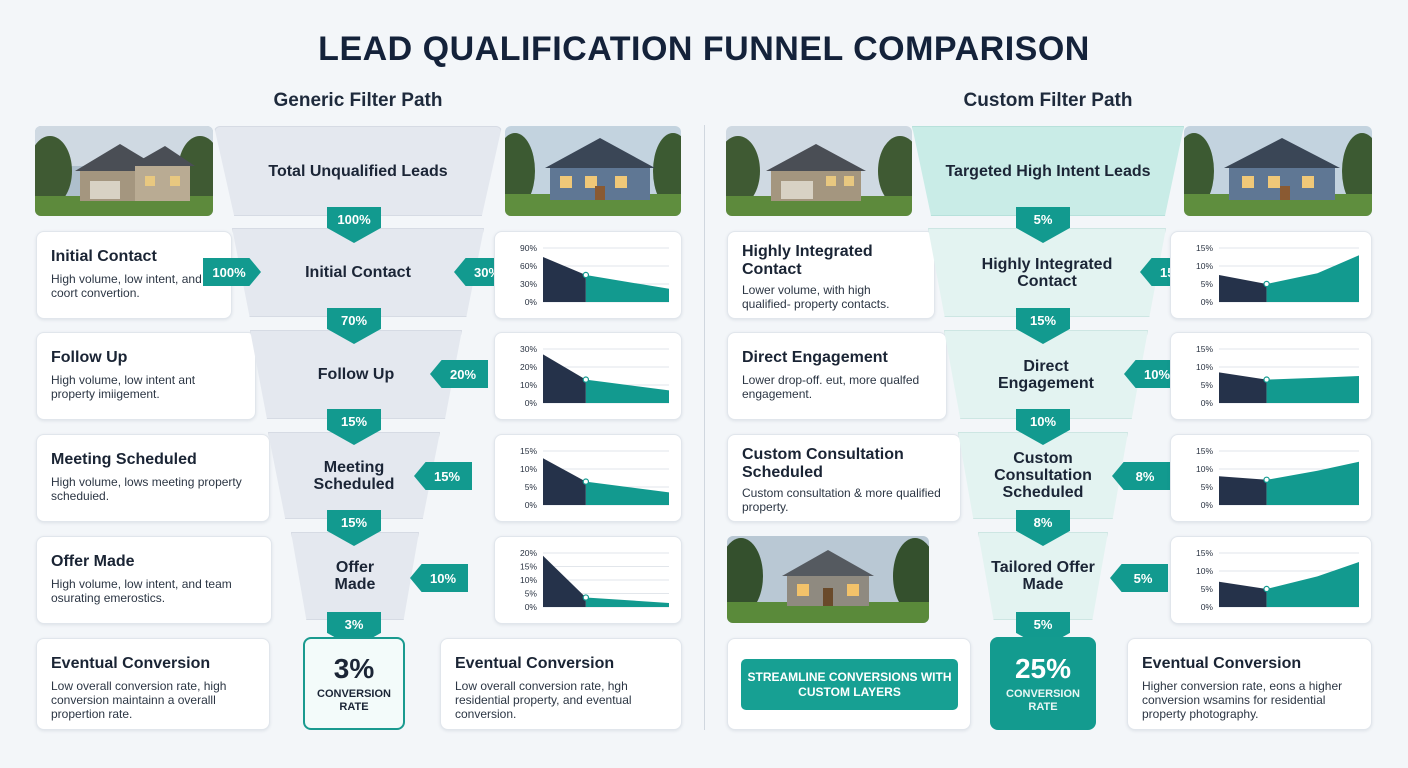 Image resolution: width=1408 pixels, height=768 pixels. What do you see at coordinates (124, 459) in the screenshot?
I see `card-title: Meeting Scheduled` at bounding box center [124, 459].